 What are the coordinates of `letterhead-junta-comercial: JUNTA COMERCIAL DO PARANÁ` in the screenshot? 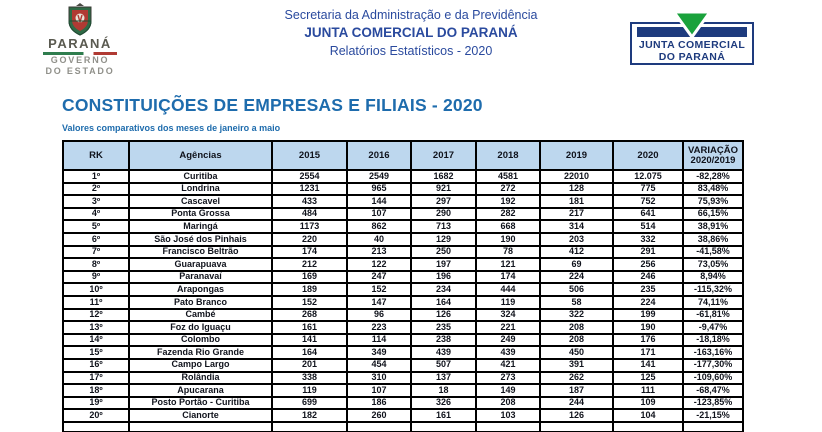 It's located at (411, 32).